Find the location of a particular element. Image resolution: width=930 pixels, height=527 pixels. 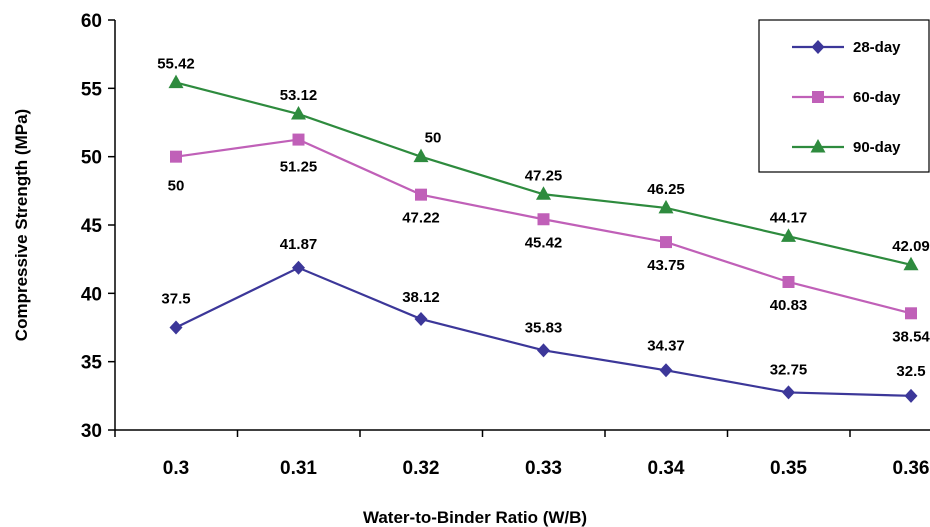

y-tick-label: 40 is located at coordinates (91, 294).